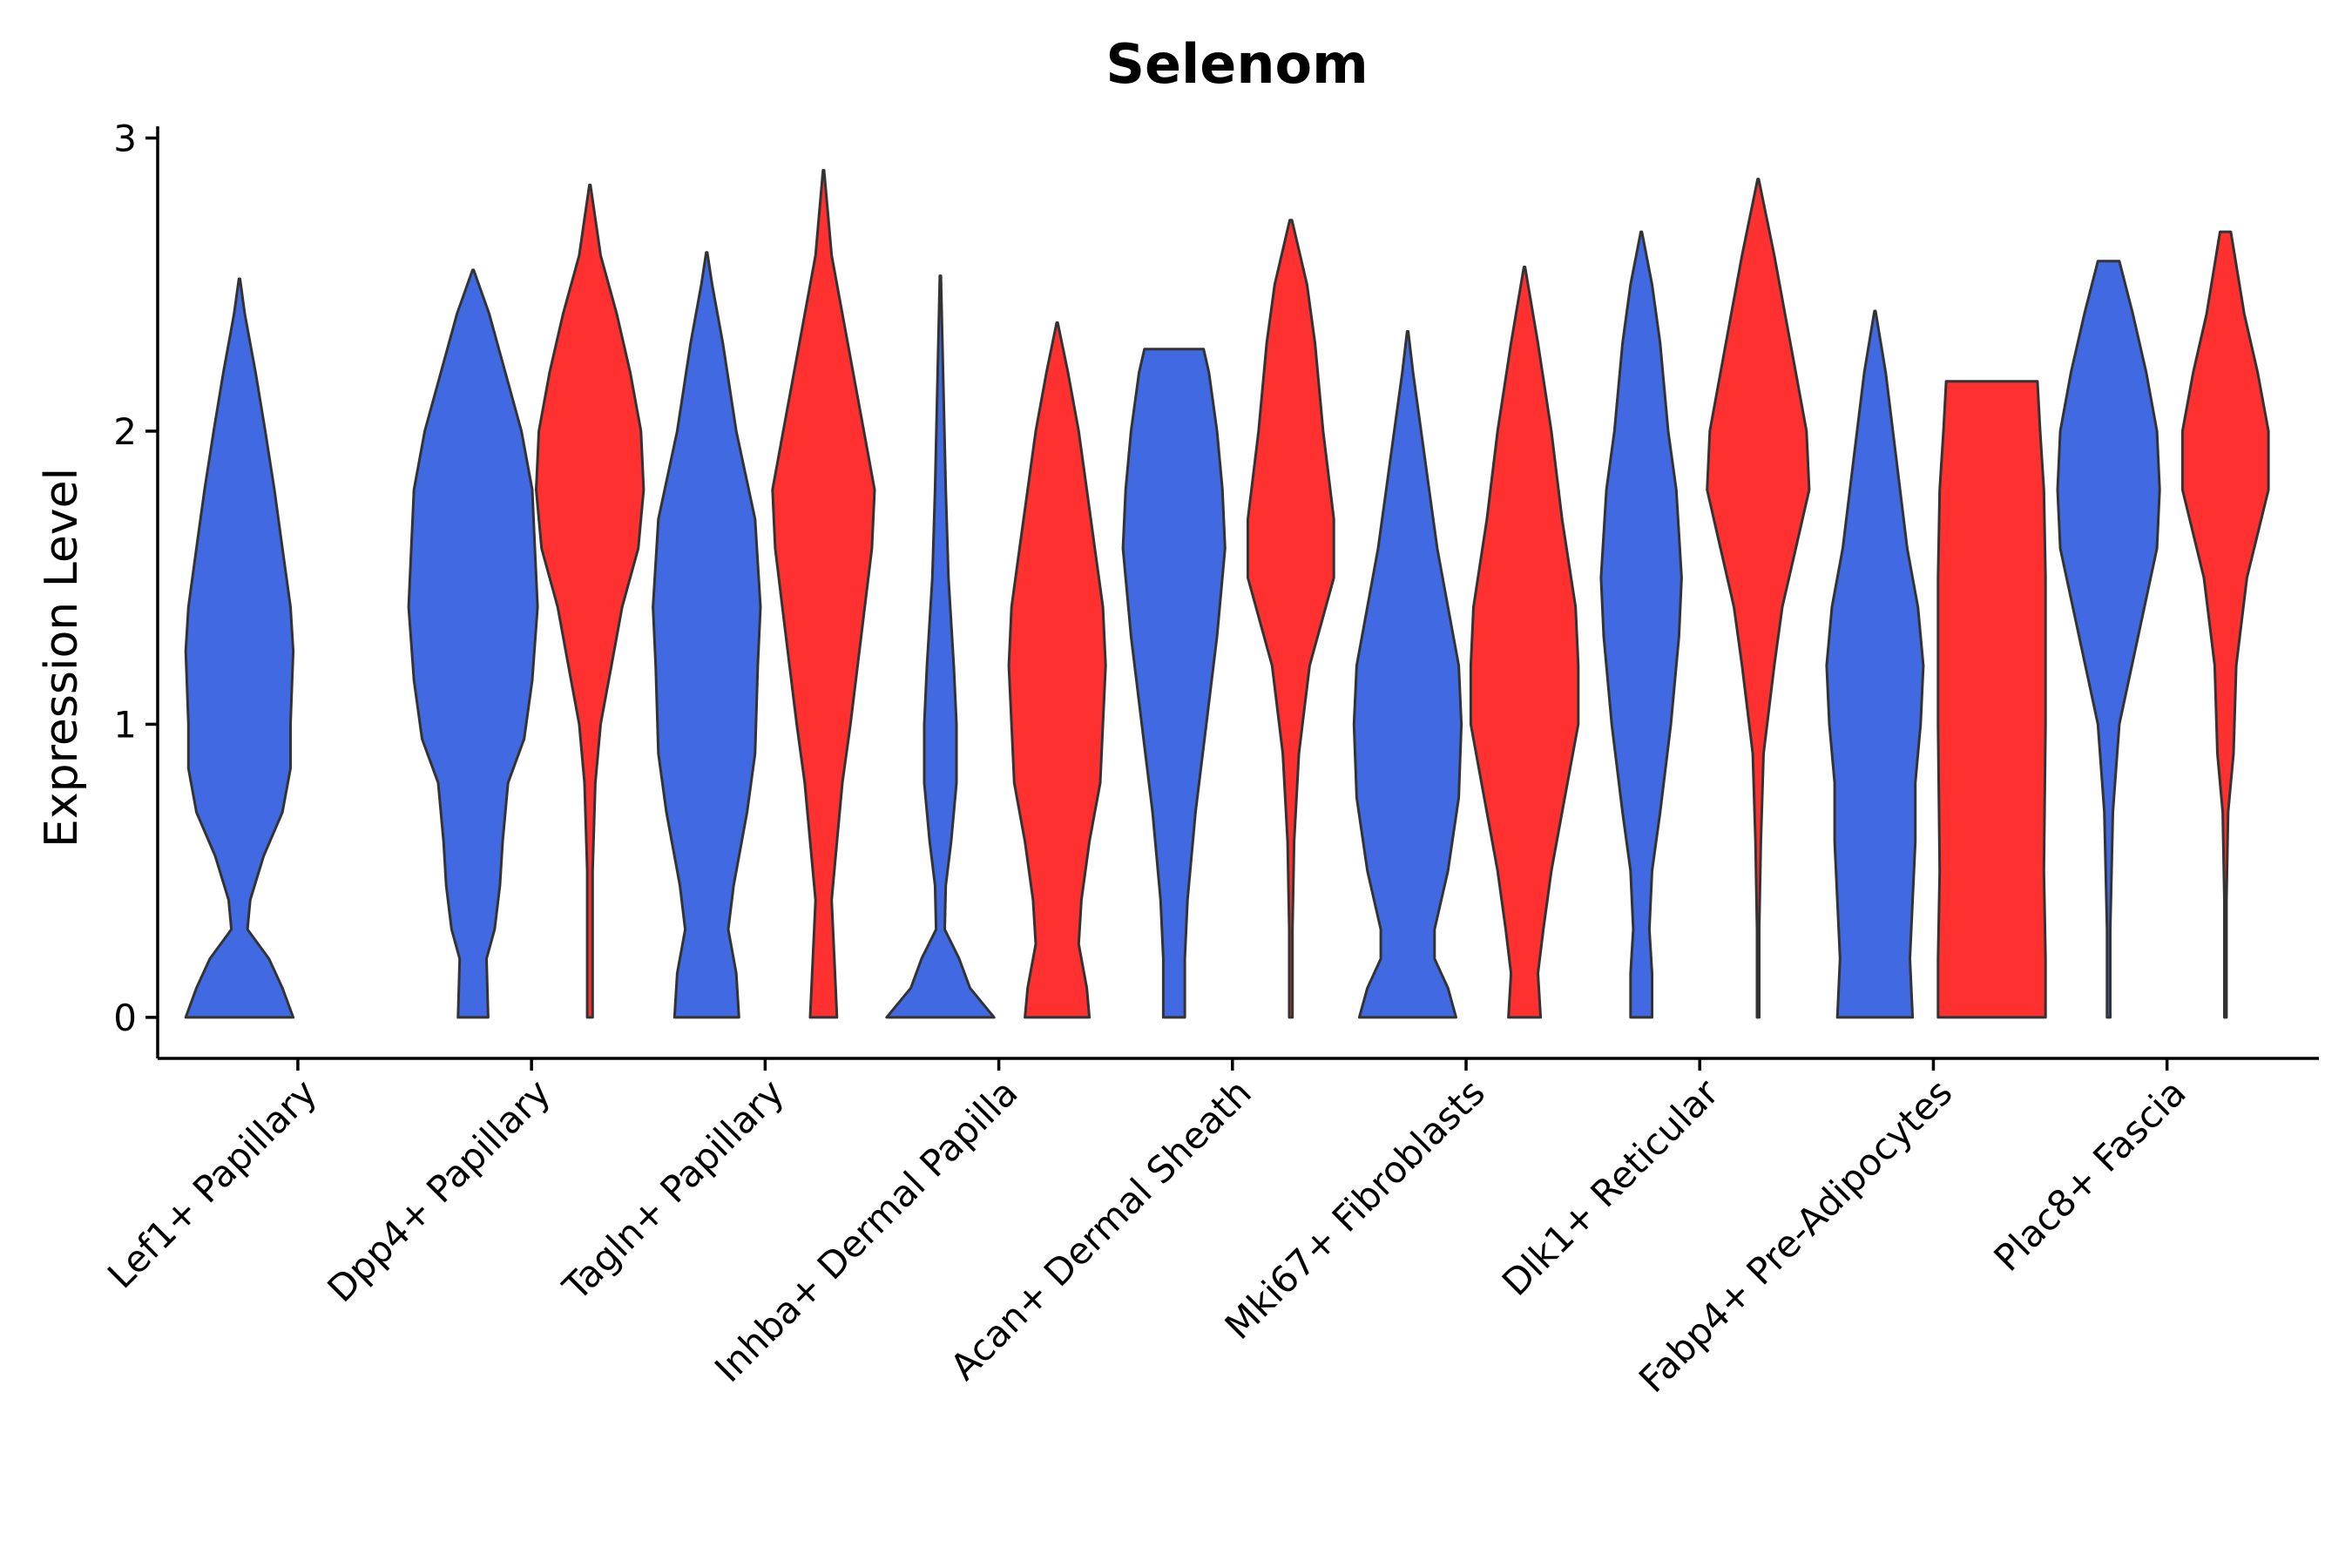 Image resolution: width=2352 pixels, height=1568 pixels. What do you see at coordinates (135, 578) in the screenshot?
I see `y-ticks-group: 0 1 2 3` at bounding box center [135, 578].